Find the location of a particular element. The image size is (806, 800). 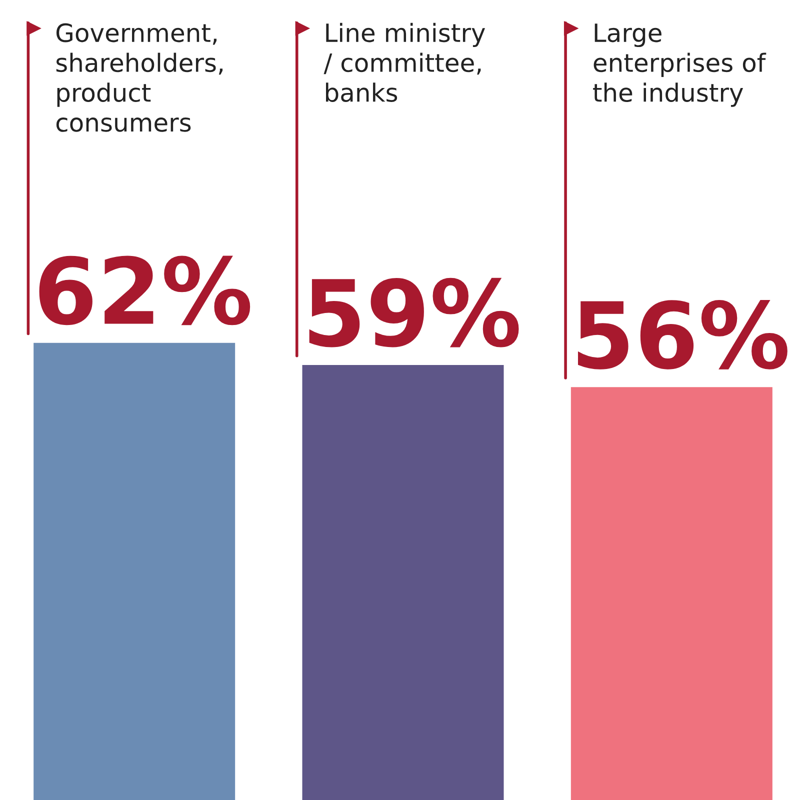

data-label: 56% is located at coordinates (683, 335).